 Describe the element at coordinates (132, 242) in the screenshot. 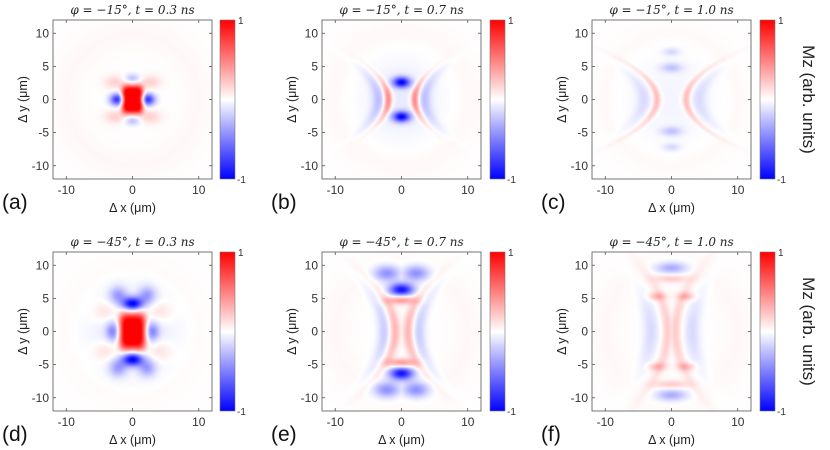

I see `panel-title: φ = −45°, t = 0.3 ns` at that location.